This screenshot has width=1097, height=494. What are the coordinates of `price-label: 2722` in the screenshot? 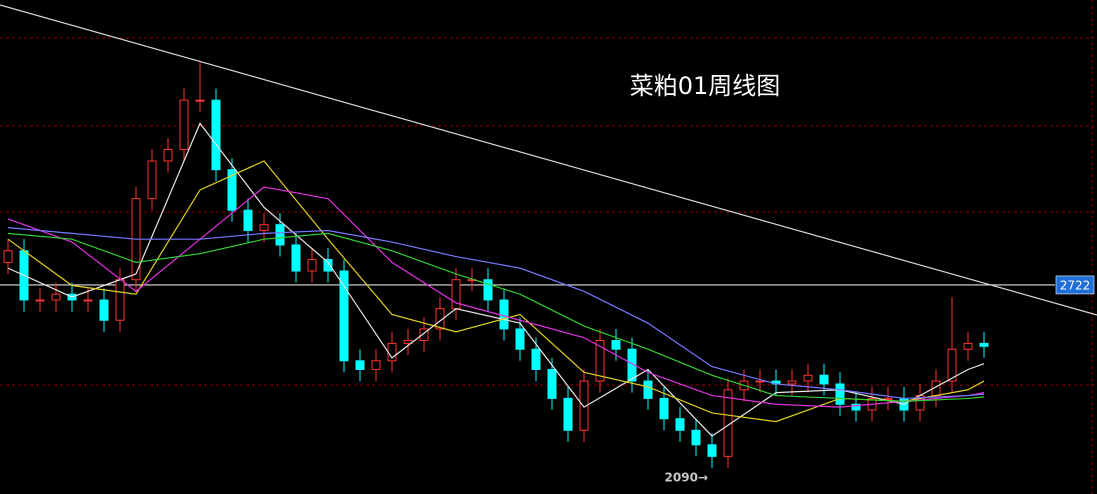 It's located at (1075, 285).